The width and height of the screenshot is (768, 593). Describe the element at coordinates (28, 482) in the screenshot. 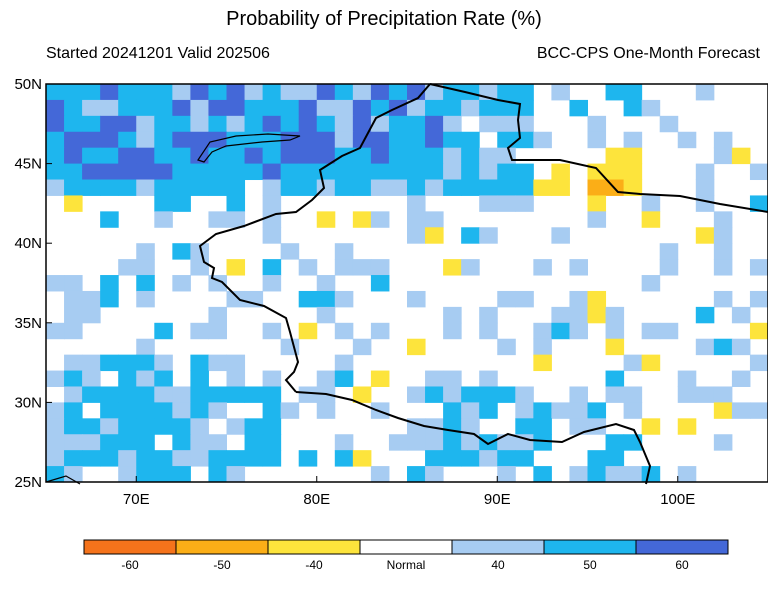

I see `lat-tick-label: 25N` at that location.